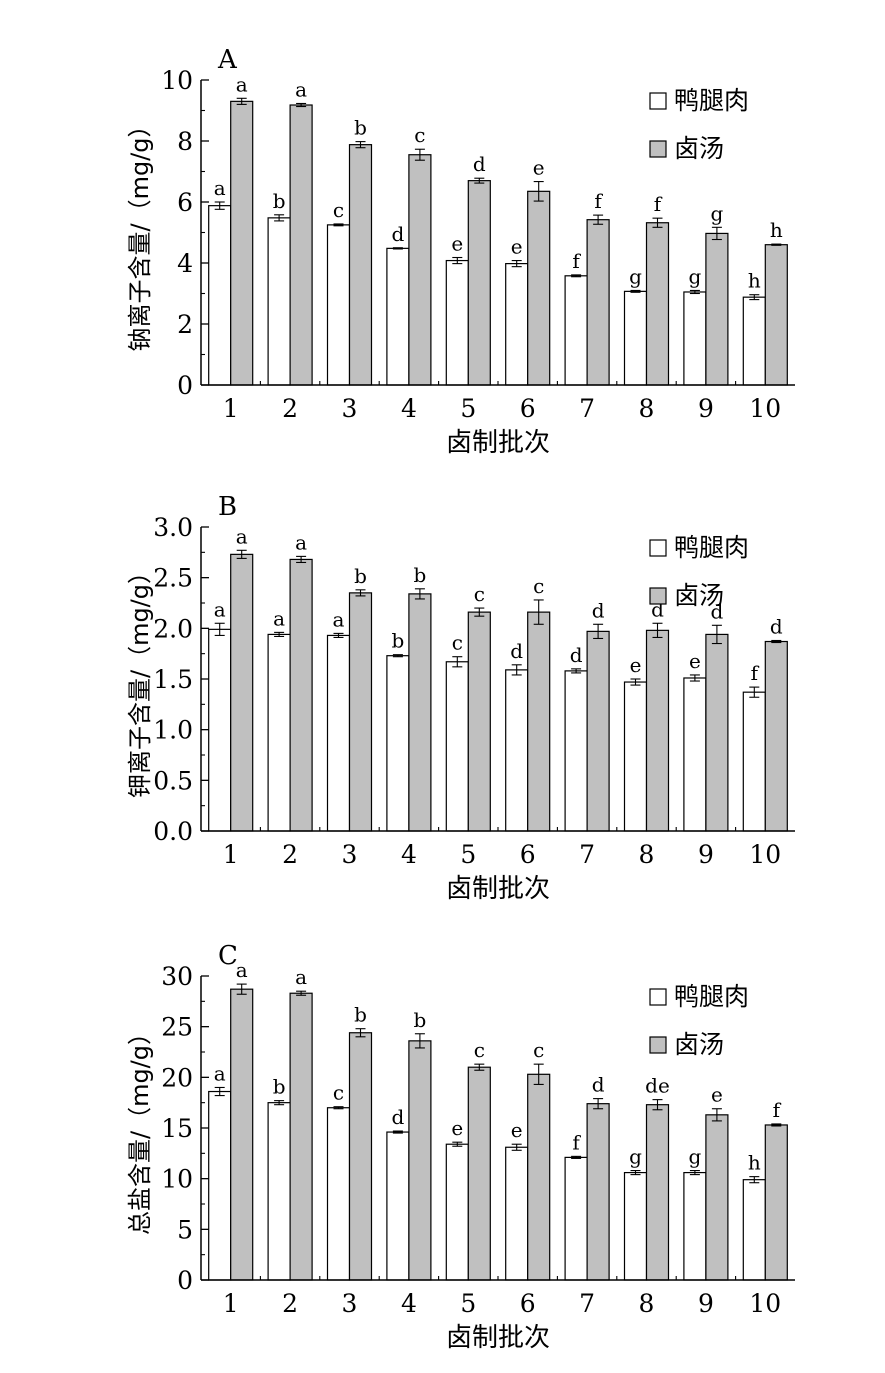 This screenshot has width=885, height=1373. What do you see at coordinates (173, 780) in the screenshot?
I see `y-tick-label: 0.5` at bounding box center [173, 780].